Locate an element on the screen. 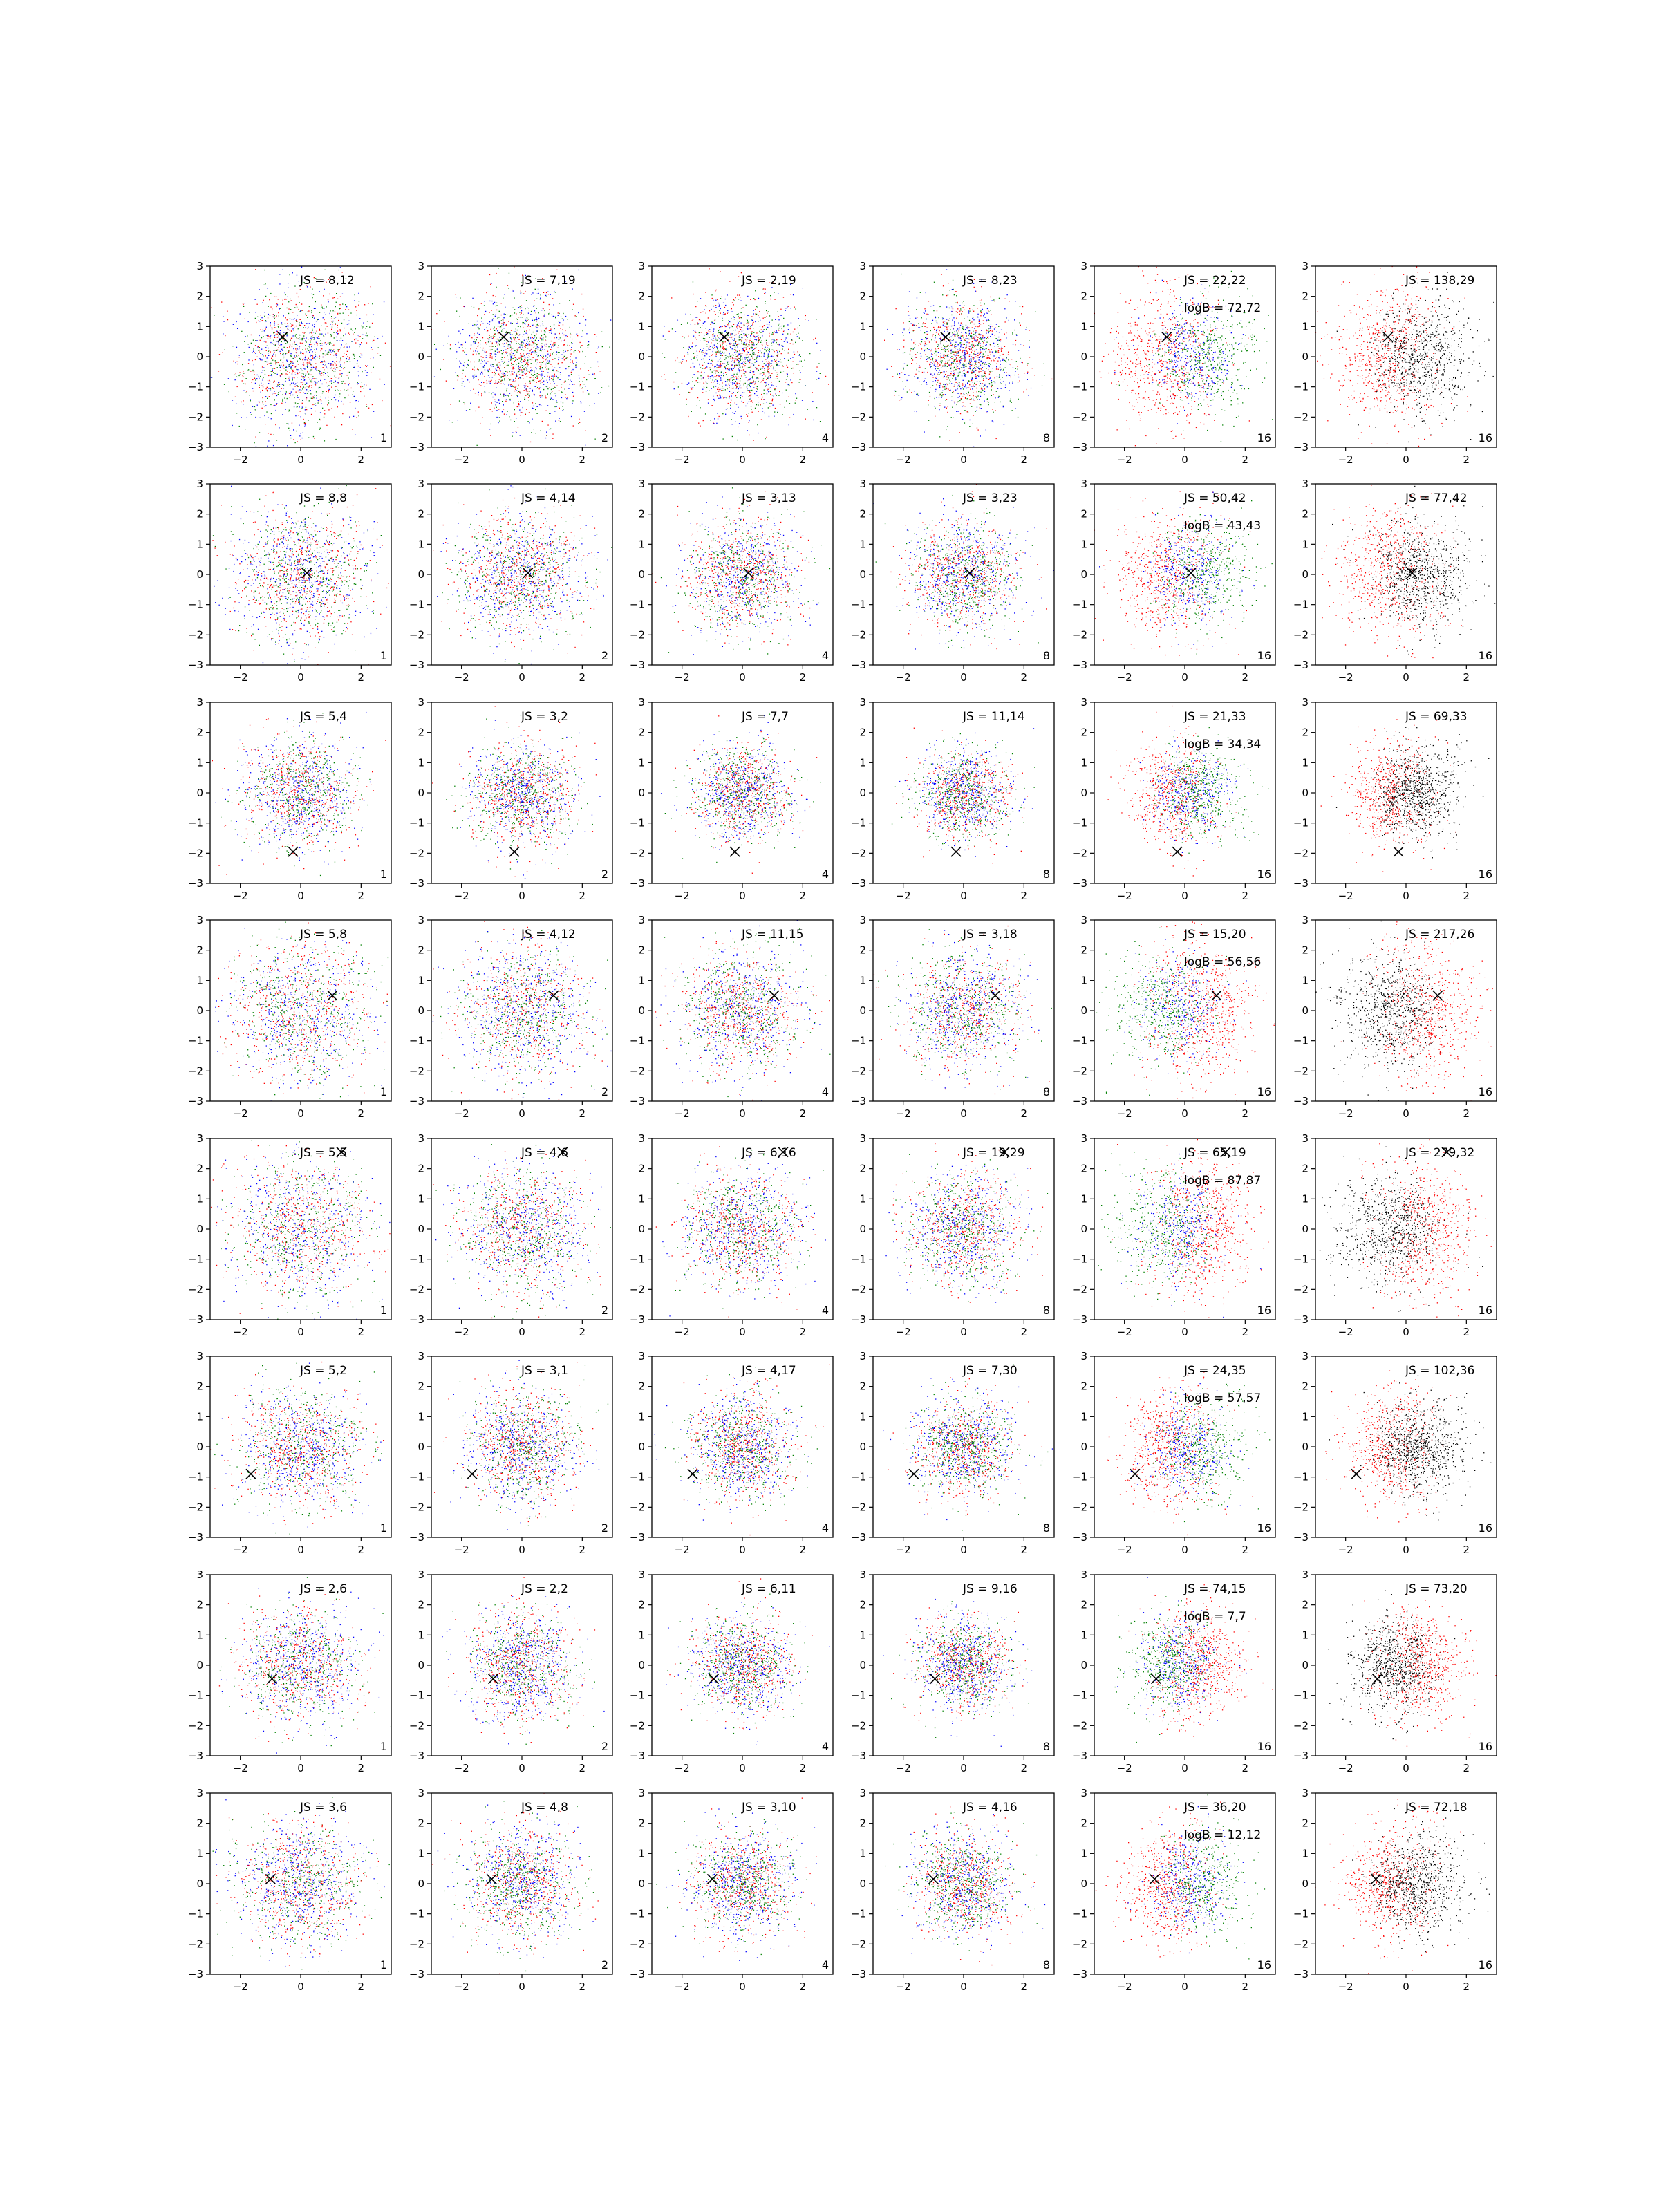 Image resolution: width=1659 pixels, height=2212 pixels. js-annotation: JS = 9,16 is located at coordinates (990, 1589).